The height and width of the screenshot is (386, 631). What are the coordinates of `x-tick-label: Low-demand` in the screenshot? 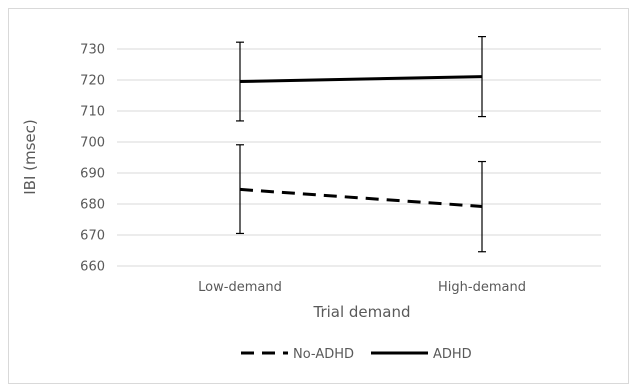 It's located at (240, 287).